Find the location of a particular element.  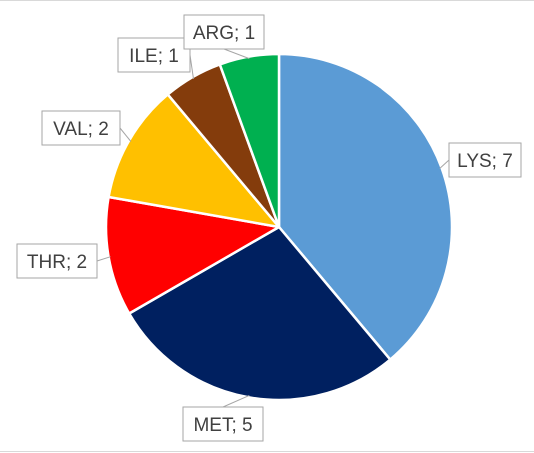

data-label-text: ILE; 1 is located at coordinates (154, 56).